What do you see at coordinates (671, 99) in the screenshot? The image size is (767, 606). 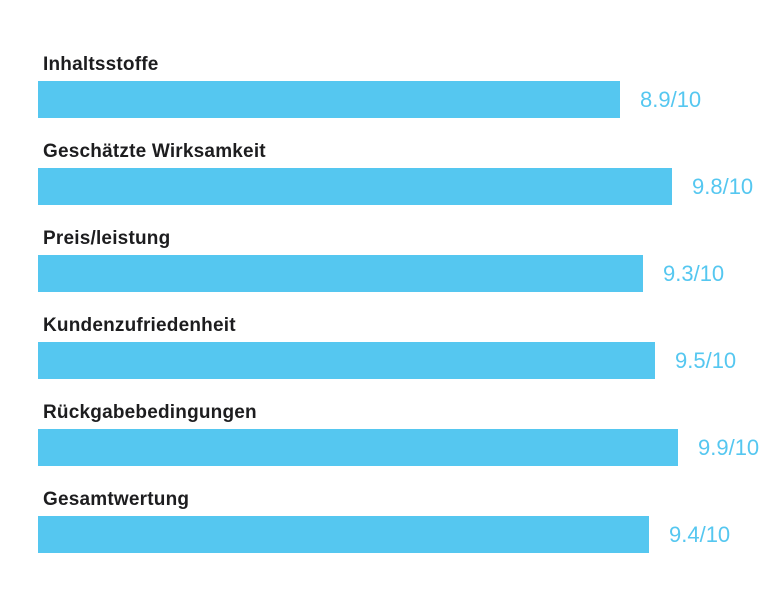 I see `bar-value: 8.9/10` at bounding box center [671, 99].